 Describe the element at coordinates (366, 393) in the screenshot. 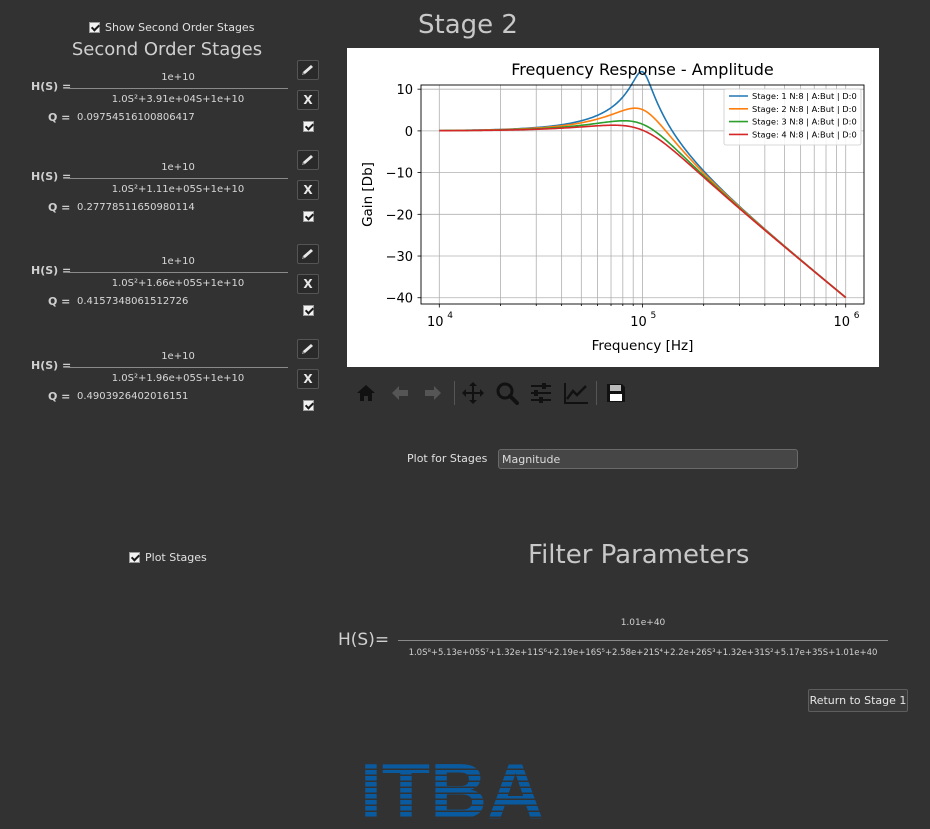

I see `home-icon` at that location.